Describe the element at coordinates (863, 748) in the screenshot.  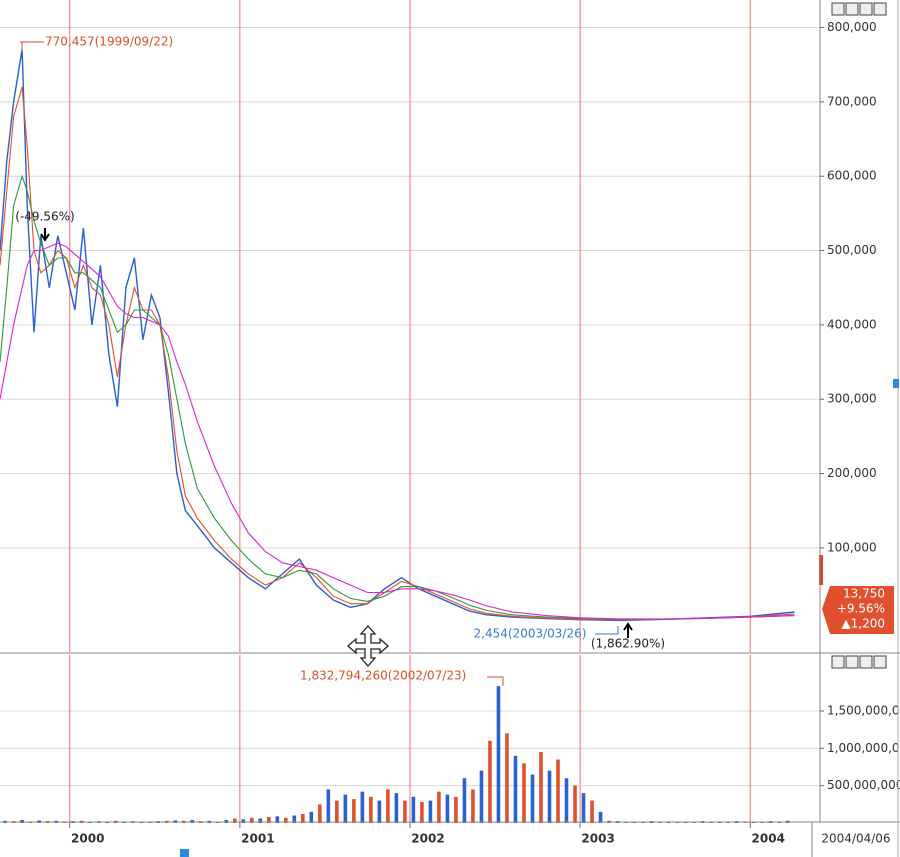
I see `y-tick-label: 1,000,000,000` at that location.